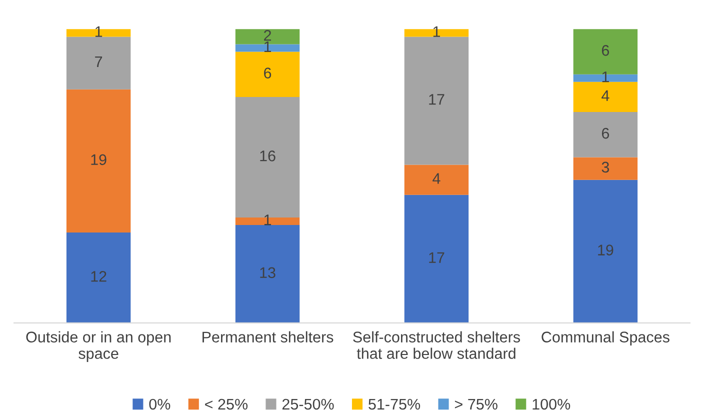  Describe the element at coordinates (98, 346) in the screenshot. I see `x-tick-label: Outside or in an open space` at that location.